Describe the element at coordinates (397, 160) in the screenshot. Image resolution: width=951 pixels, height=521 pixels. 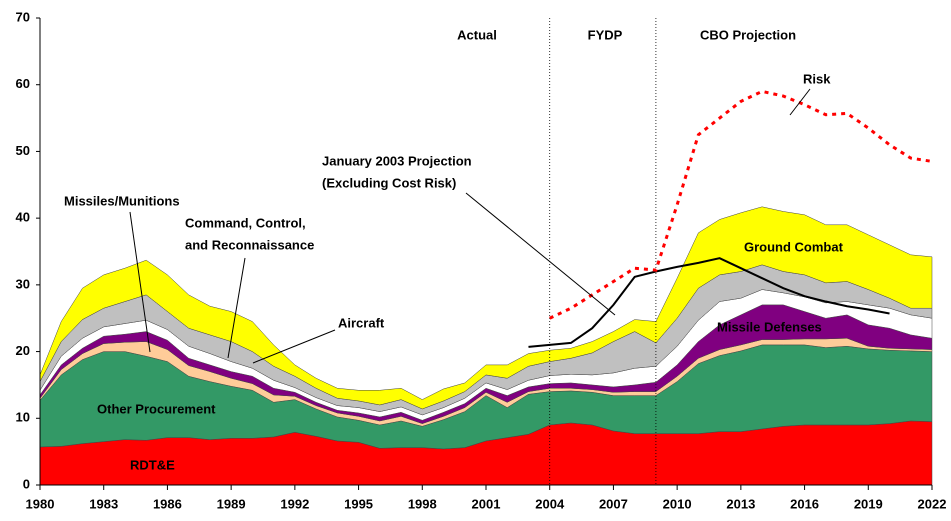
I see `line-label: January 2003 Projection` at that location.